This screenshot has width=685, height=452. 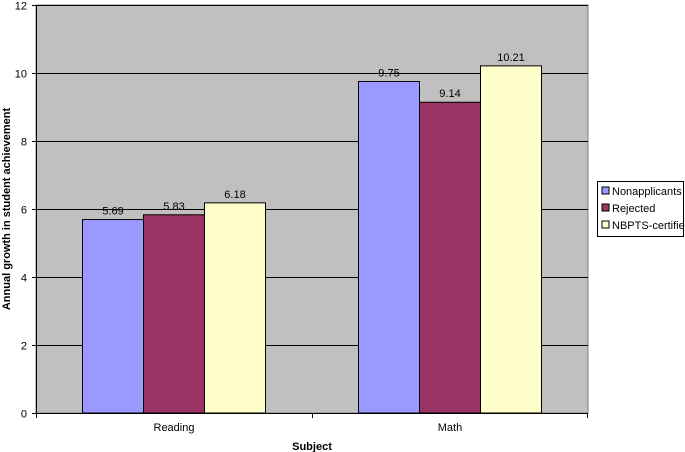 What do you see at coordinates (24, 347) in the screenshot?
I see `y-tick-label: 2` at bounding box center [24, 347].